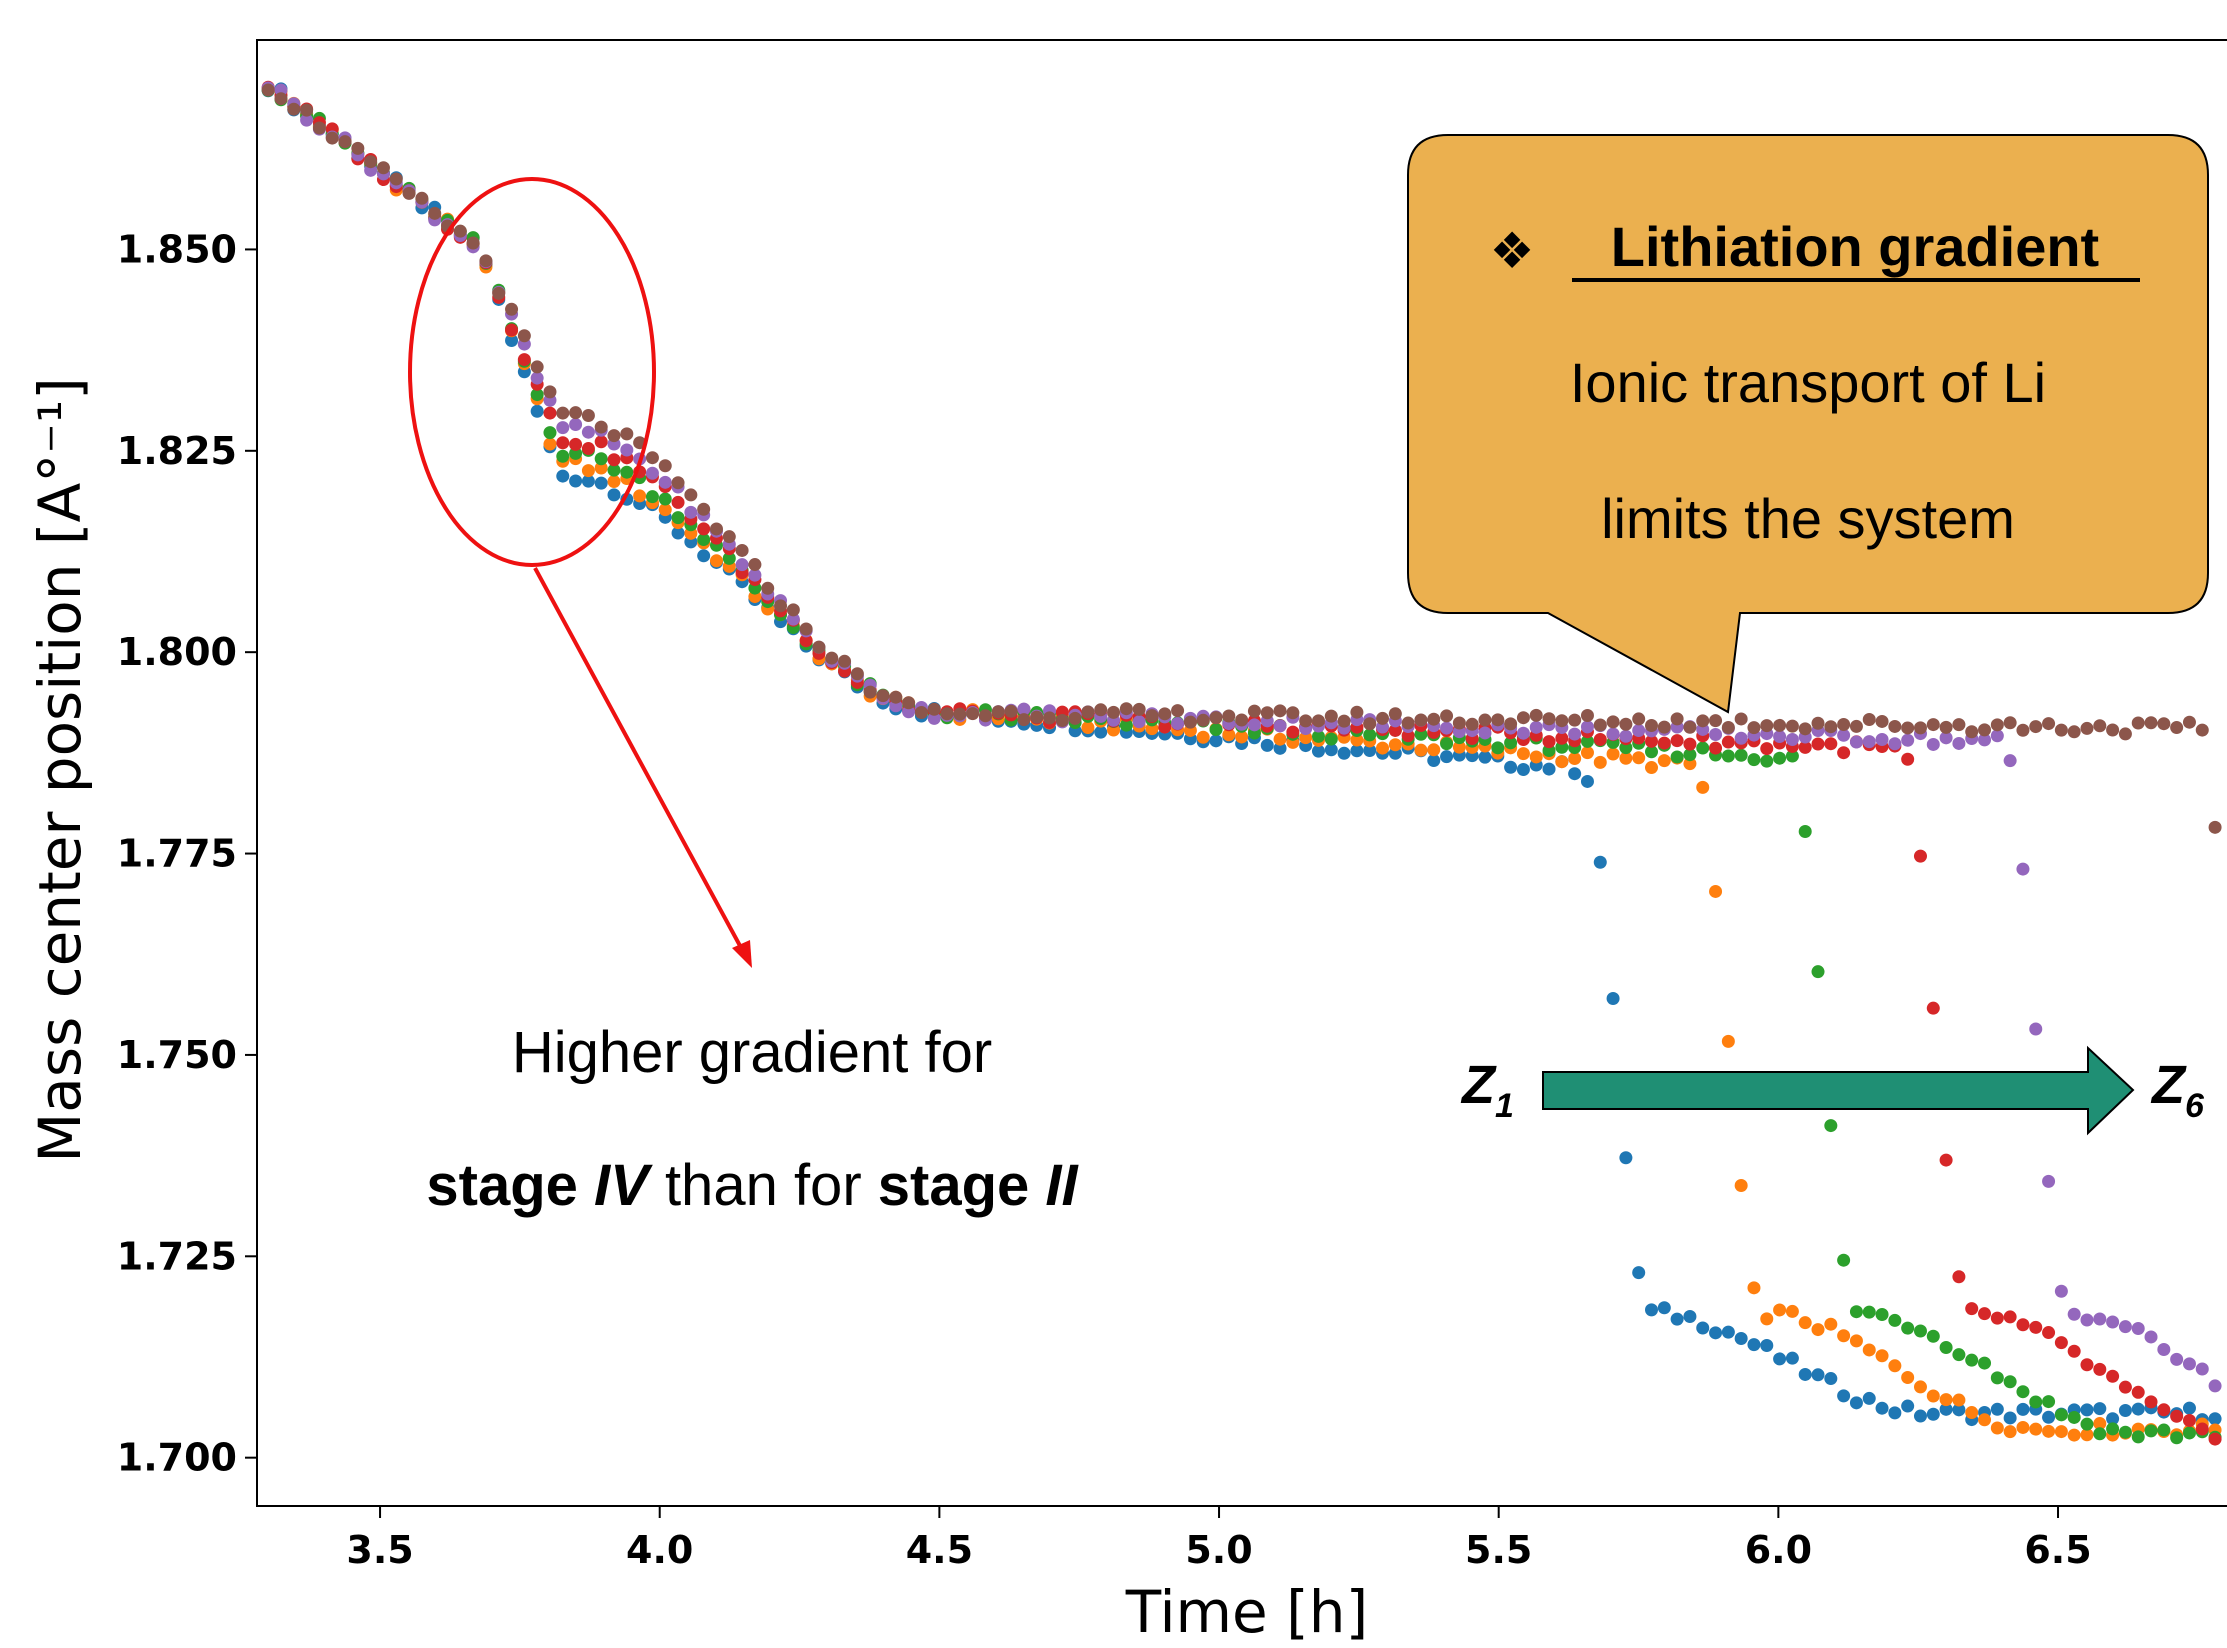  I want to click on y-tick-label: 1.750, so click(177, 1055).